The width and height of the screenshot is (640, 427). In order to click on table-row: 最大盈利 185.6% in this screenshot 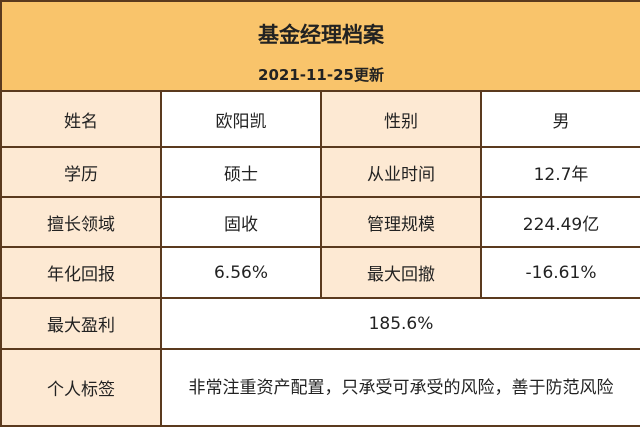, I will do `click(320, 323)`.